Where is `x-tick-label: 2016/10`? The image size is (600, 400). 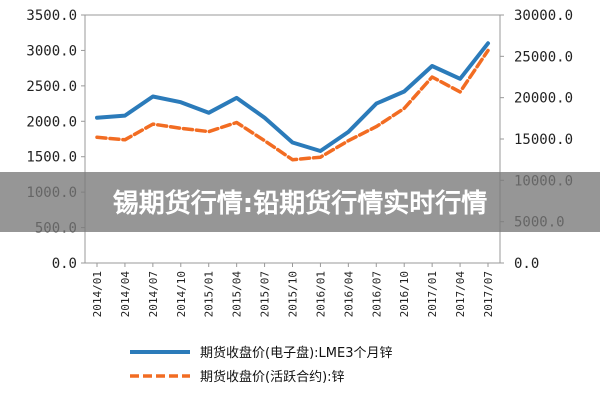 x-tick-label: 2016/10 is located at coordinates (404, 294).